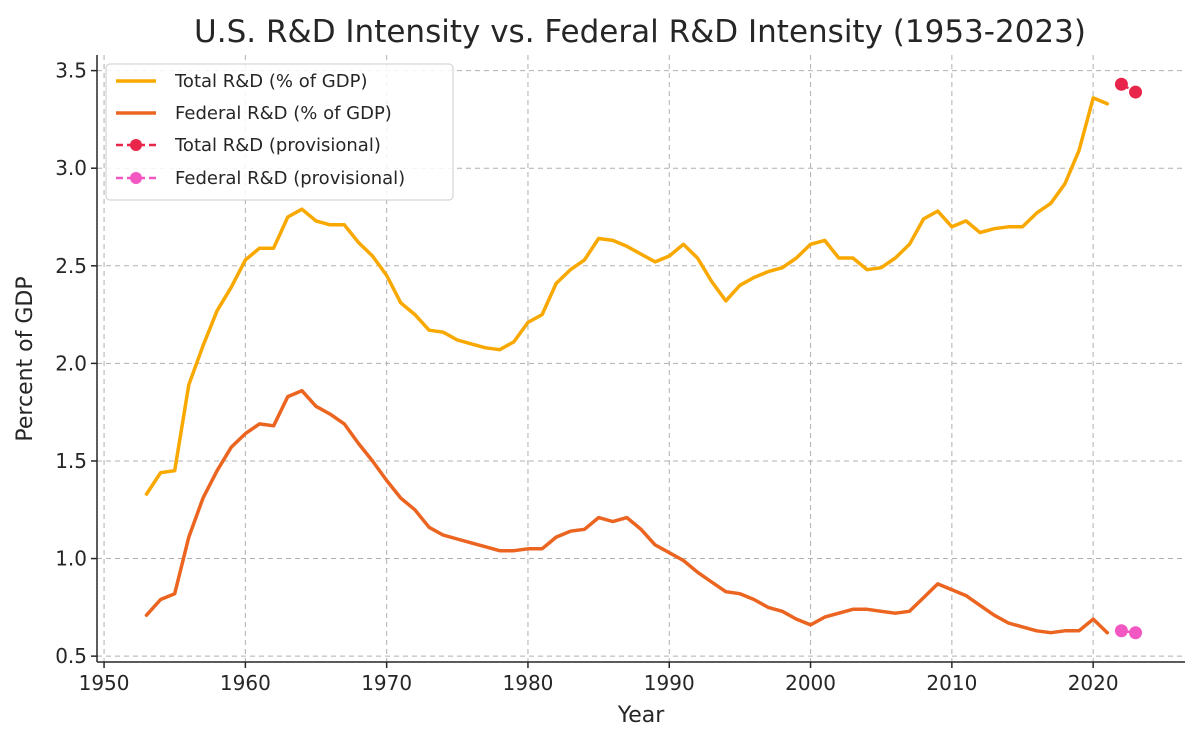 This screenshot has width=1200, height=744. What do you see at coordinates (669, 683) in the screenshot?
I see `x-tick-label: 1990` at bounding box center [669, 683].